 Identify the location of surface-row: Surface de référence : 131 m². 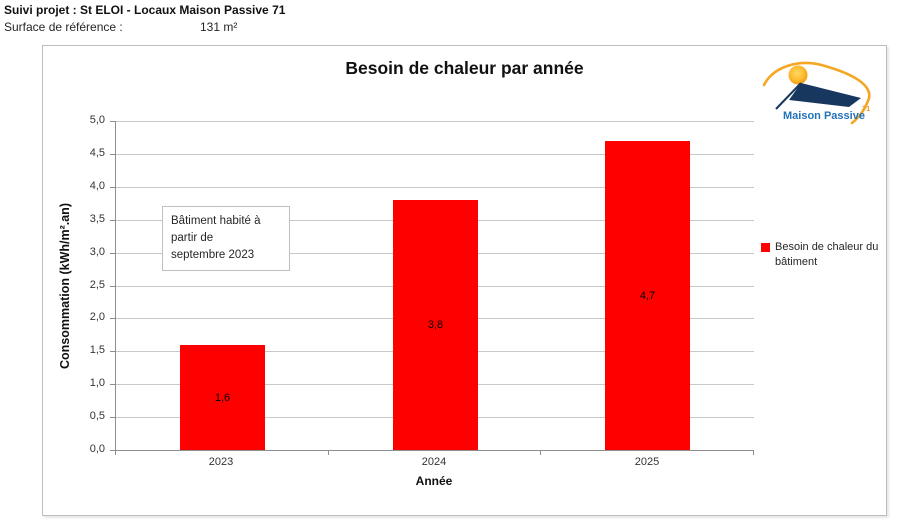
(214, 27).